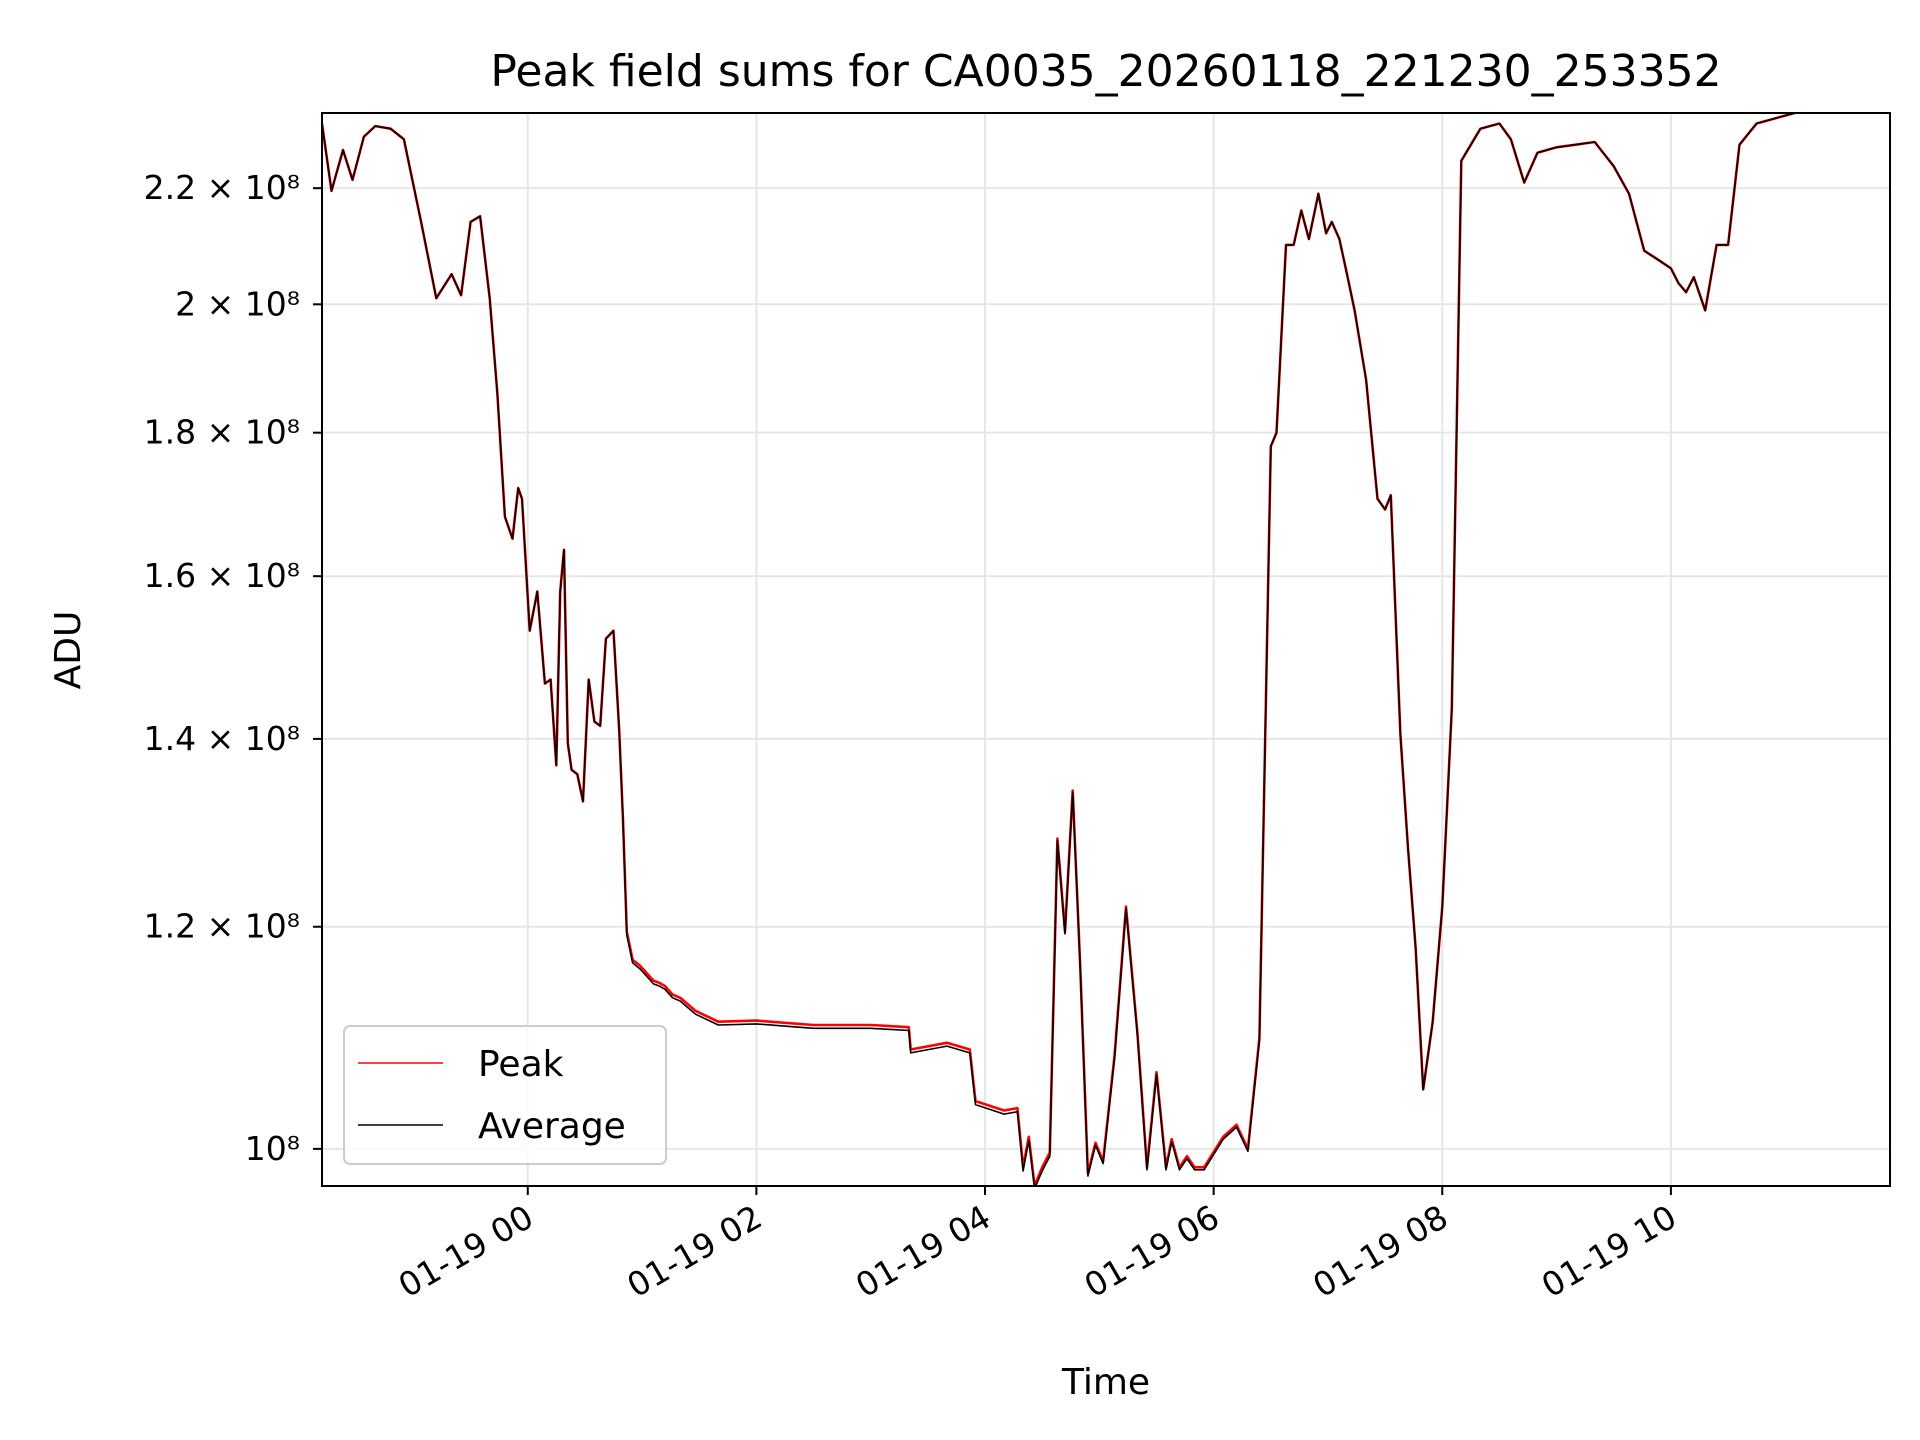  Describe the element at coordinates (237, 303) in the screenshot. I see `y-tick-label: 2 × 10⁸` at that location.